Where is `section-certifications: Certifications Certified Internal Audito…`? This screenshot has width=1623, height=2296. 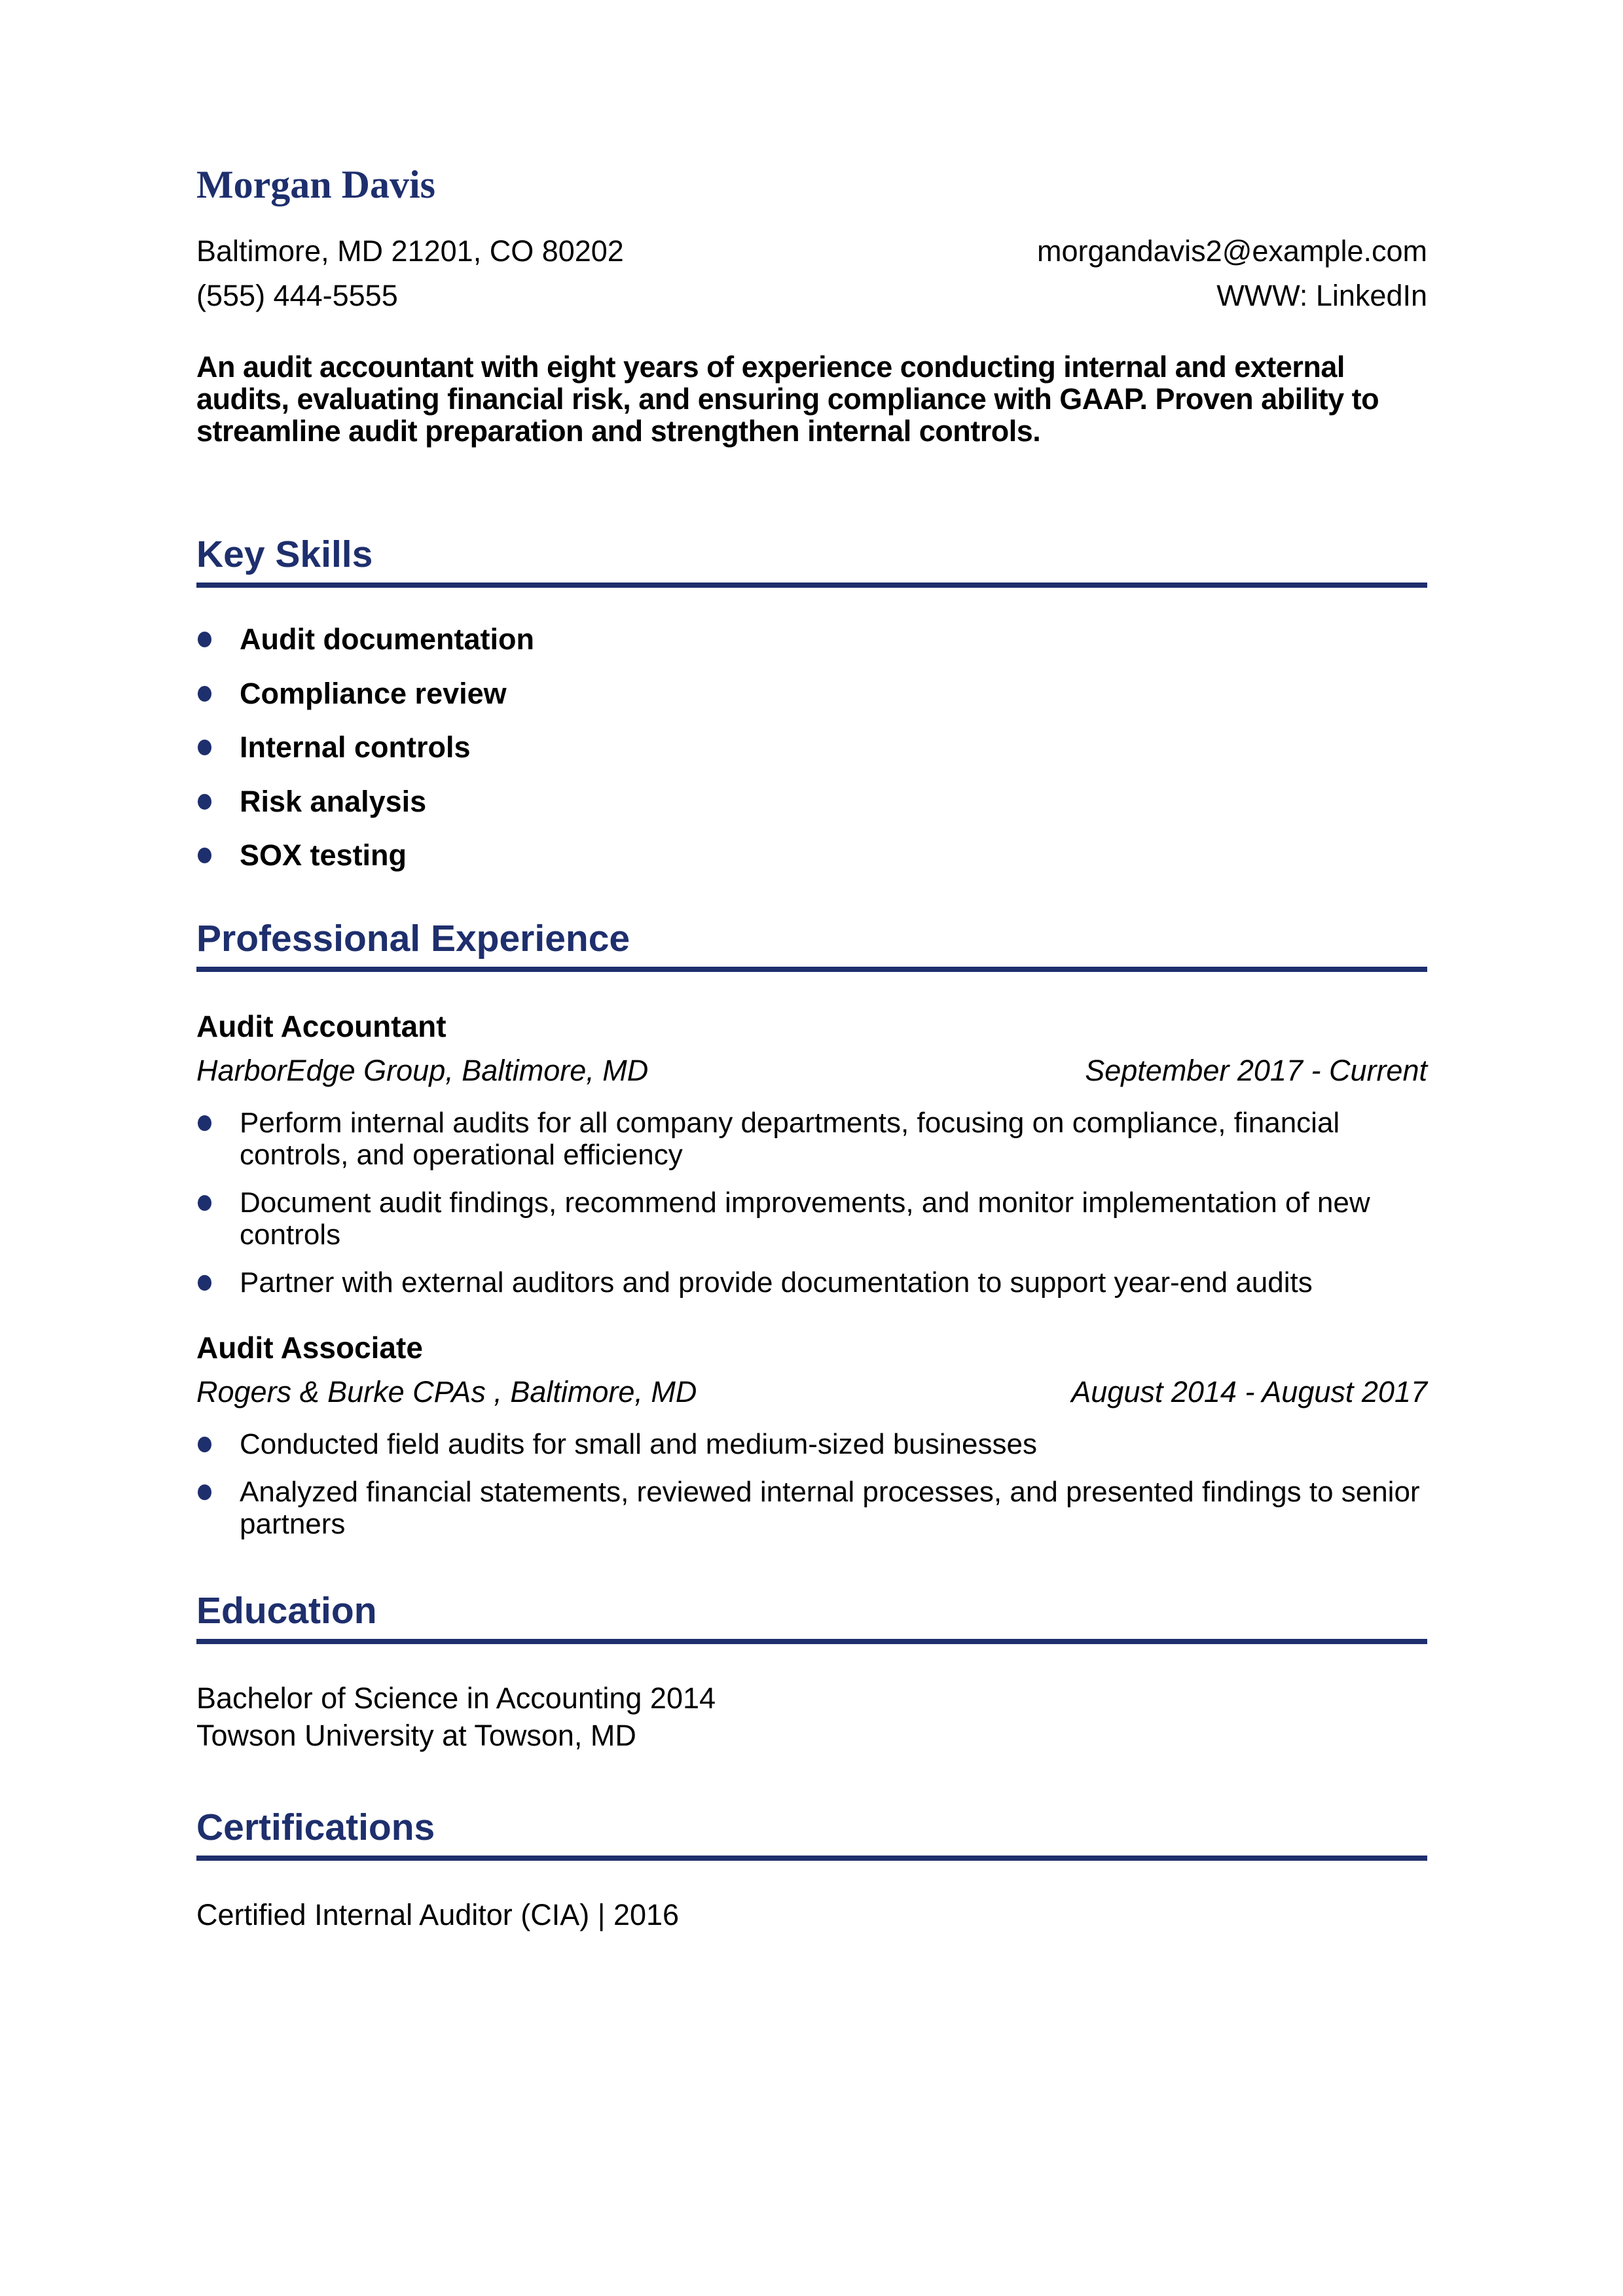 section-certifications: Certifications Certified Internal Audito… is located at coordinates (811, 1870).